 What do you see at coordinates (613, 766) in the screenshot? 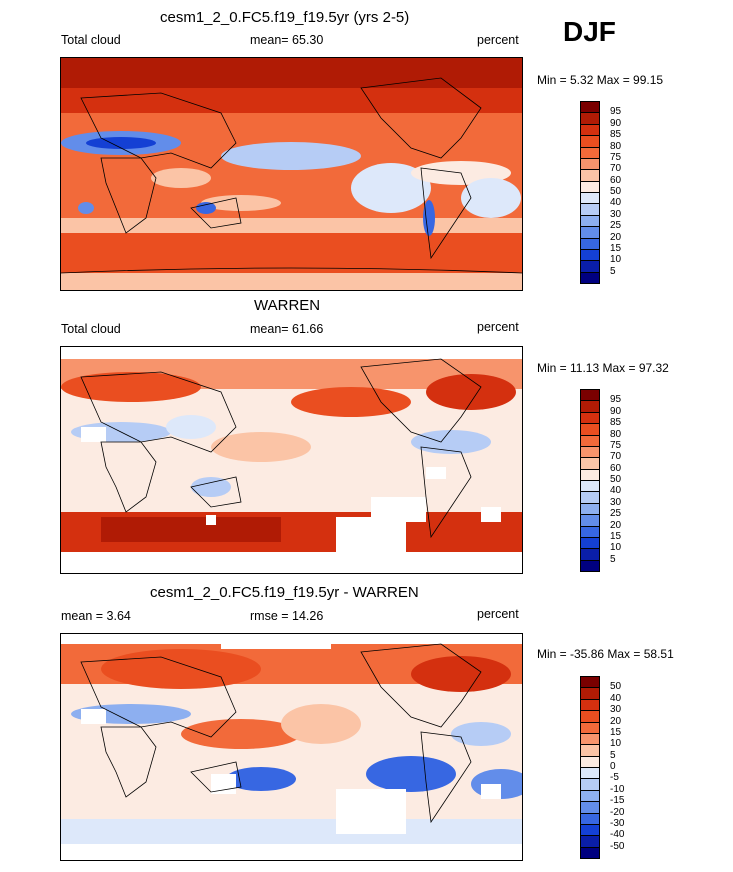
I see `colorbar-tick-label: 0` at bounding box center [613, 766].